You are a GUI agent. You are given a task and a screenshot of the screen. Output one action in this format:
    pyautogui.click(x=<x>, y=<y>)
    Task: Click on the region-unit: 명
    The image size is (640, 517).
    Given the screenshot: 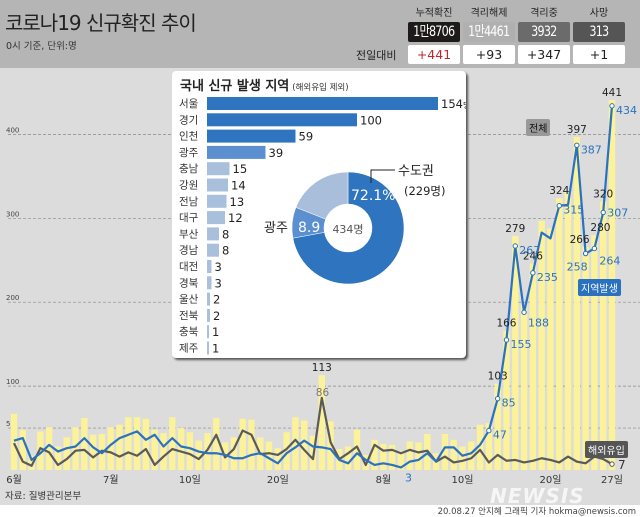 What is the action you would take?
    pyautogui.click(x=464, y=105)
    